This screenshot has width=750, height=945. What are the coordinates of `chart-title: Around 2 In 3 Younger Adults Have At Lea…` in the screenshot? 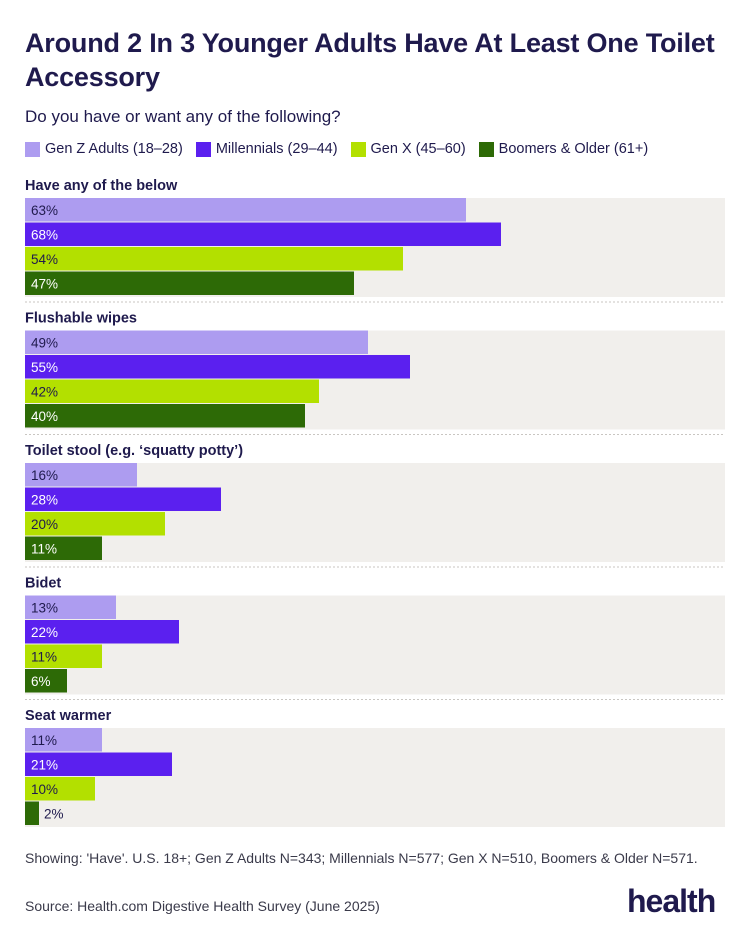 It's located at (370, 60).